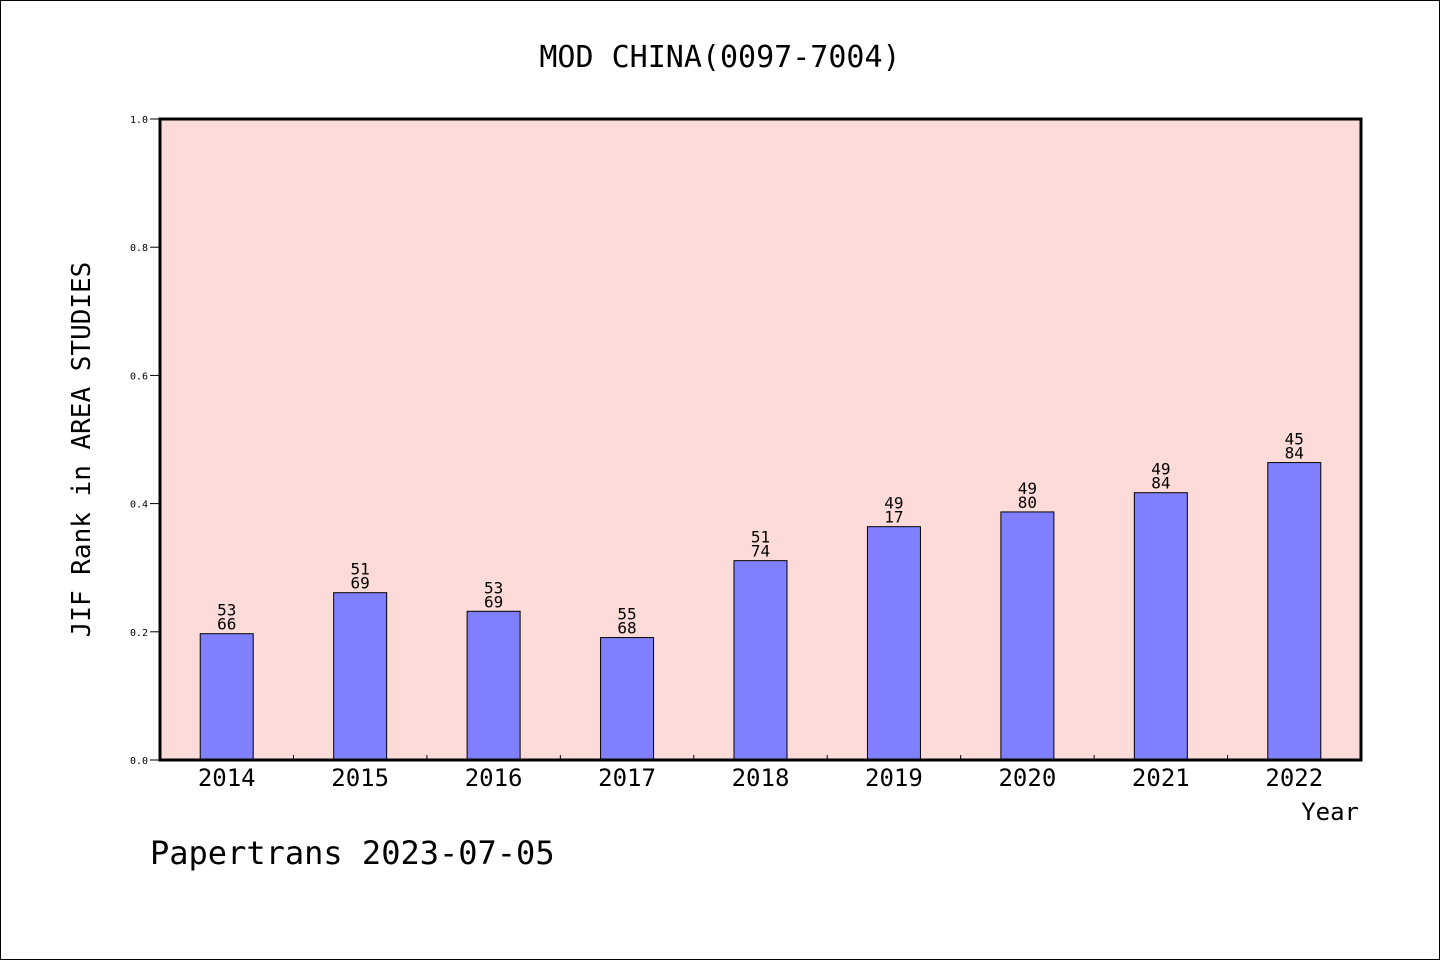 Image resolution: width=1440 pixels, height=960 pixels. What do you see at coordinates (360, 676) in the screenshot?
I see `bar-2015` at bounding box center [360, 676].